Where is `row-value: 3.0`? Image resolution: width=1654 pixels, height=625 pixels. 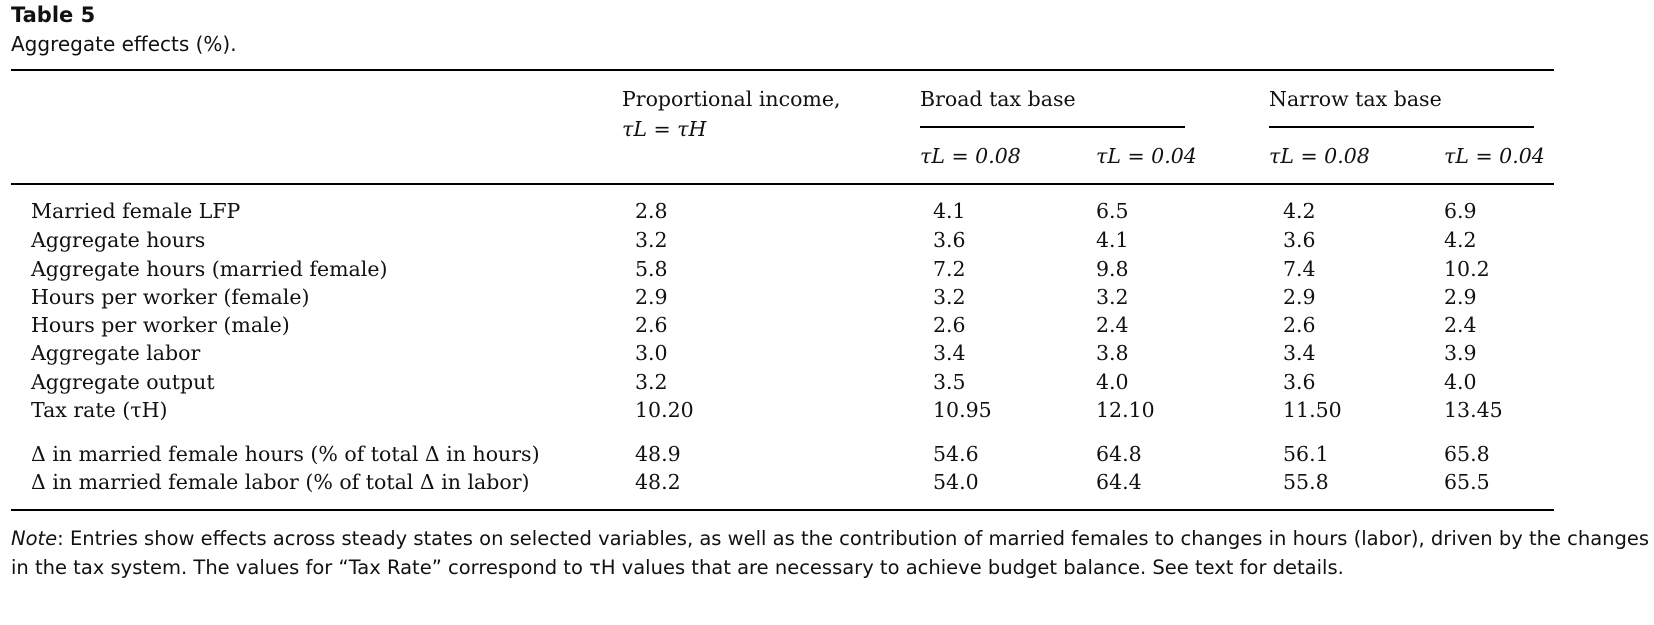 row-value: 3.0 is located at coordinates (651, 353).